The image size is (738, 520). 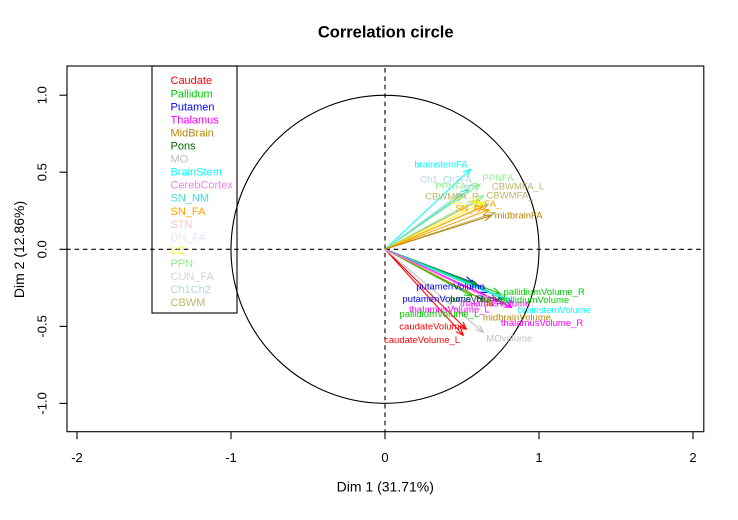 What do you see at coordinates (441, 164) in the screenshot?
I see `svg-text: brainstemFA` at bounding box center [441, 164].